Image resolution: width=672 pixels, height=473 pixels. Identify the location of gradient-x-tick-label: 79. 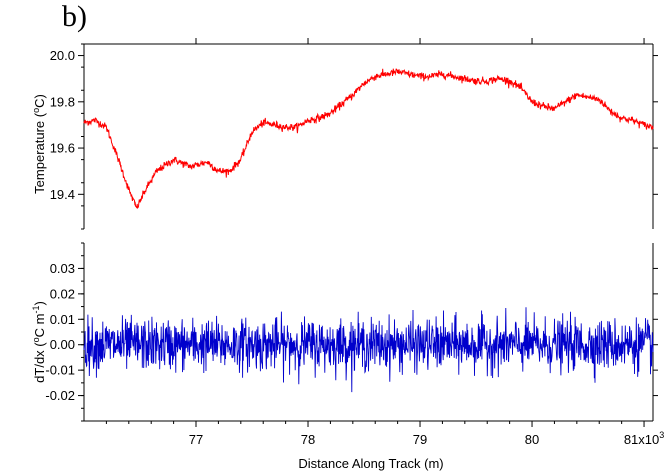
(420, 439).